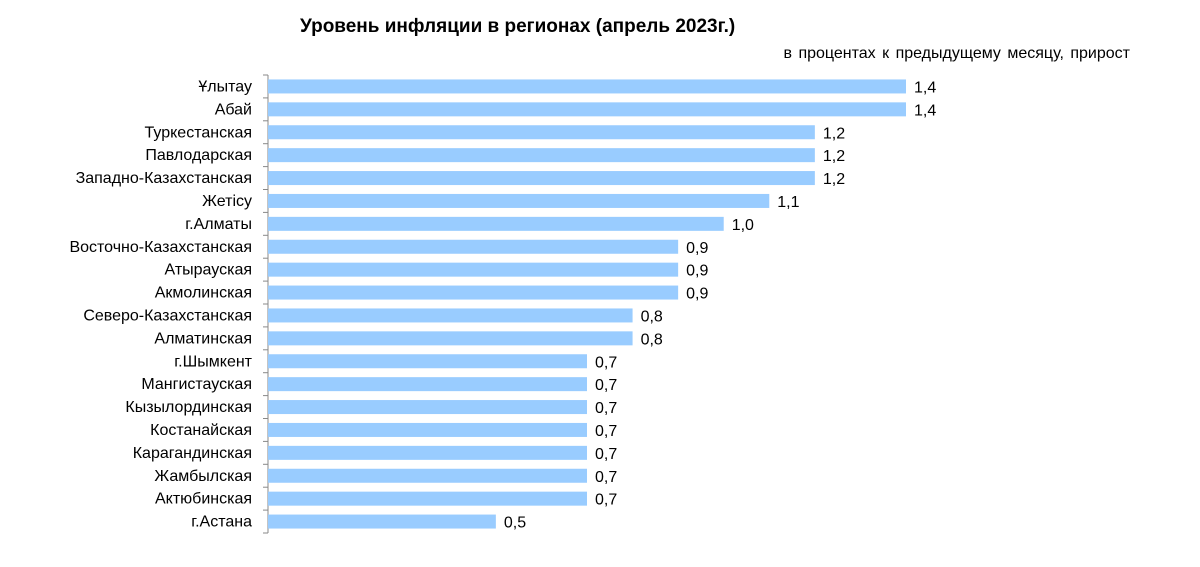  What do you see at coordinates (203, 293) in the screenshot?
I see `category-label: Акмолинская` at bounding box center [203, 293].